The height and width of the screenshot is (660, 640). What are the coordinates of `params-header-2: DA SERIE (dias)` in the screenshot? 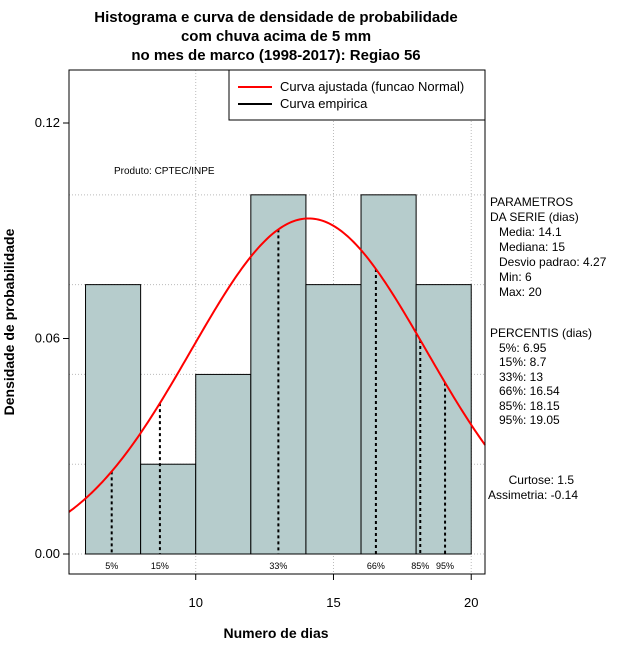 It's located at (534, 217).